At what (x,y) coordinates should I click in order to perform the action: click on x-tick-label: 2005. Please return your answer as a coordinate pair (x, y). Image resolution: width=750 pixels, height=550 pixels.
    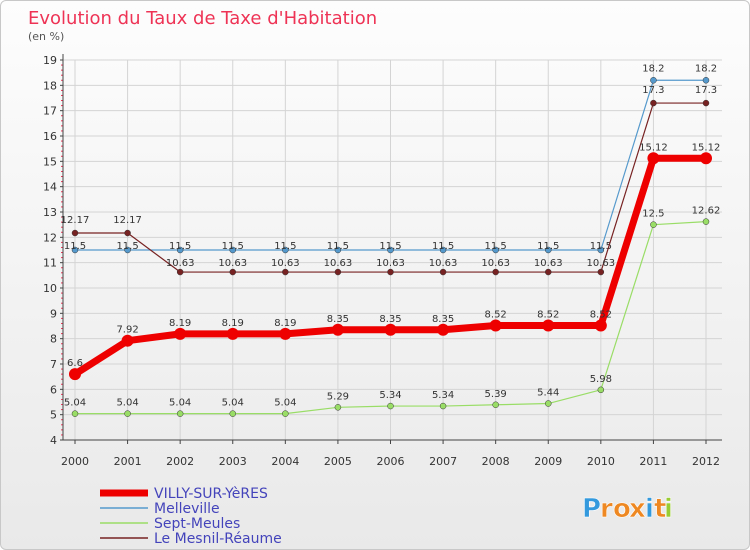
    Looking at the image, I should click on (338, 461).